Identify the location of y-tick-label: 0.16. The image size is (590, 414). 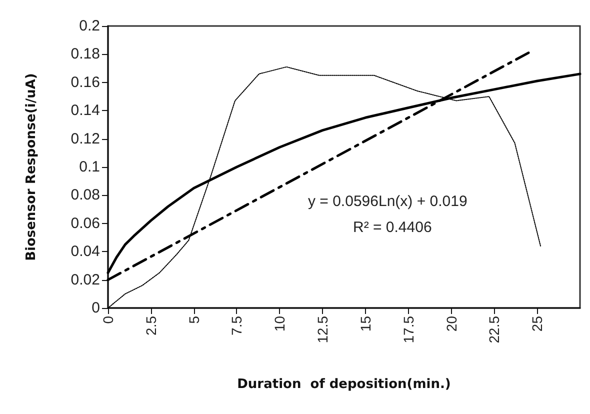
(85, 82).